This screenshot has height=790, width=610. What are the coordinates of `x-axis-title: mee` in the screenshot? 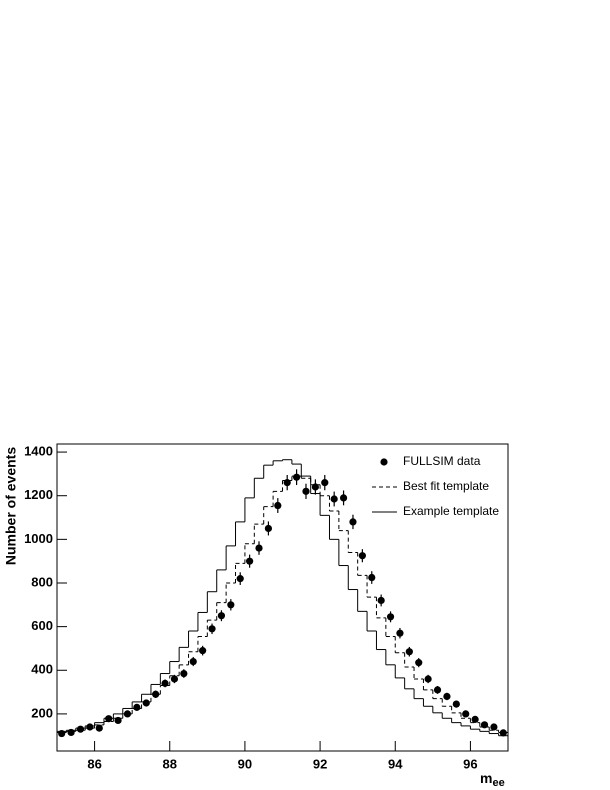 It's located at (492, 779).